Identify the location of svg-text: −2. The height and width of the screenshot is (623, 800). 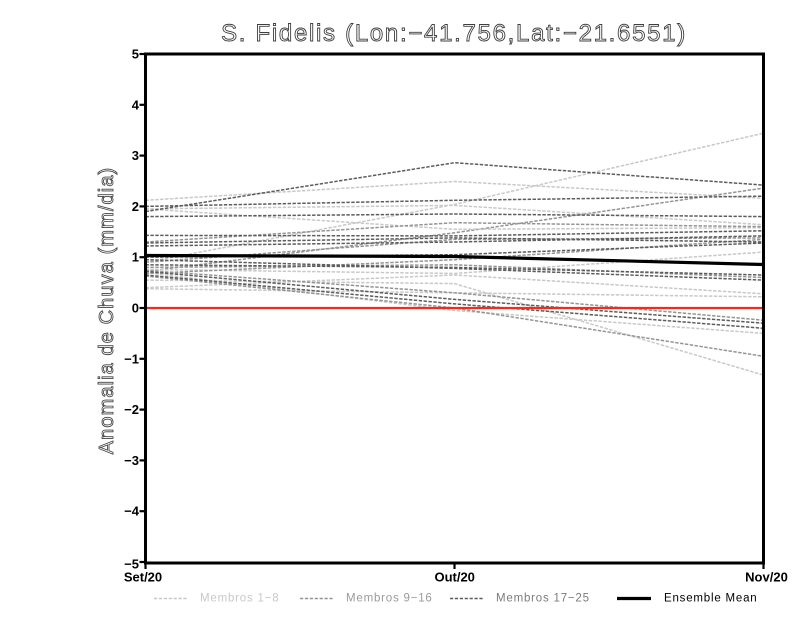
(131, 409).